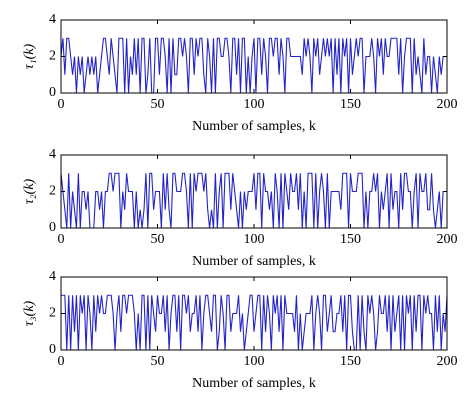  I want to click on axes-frame, so click(254, 313).